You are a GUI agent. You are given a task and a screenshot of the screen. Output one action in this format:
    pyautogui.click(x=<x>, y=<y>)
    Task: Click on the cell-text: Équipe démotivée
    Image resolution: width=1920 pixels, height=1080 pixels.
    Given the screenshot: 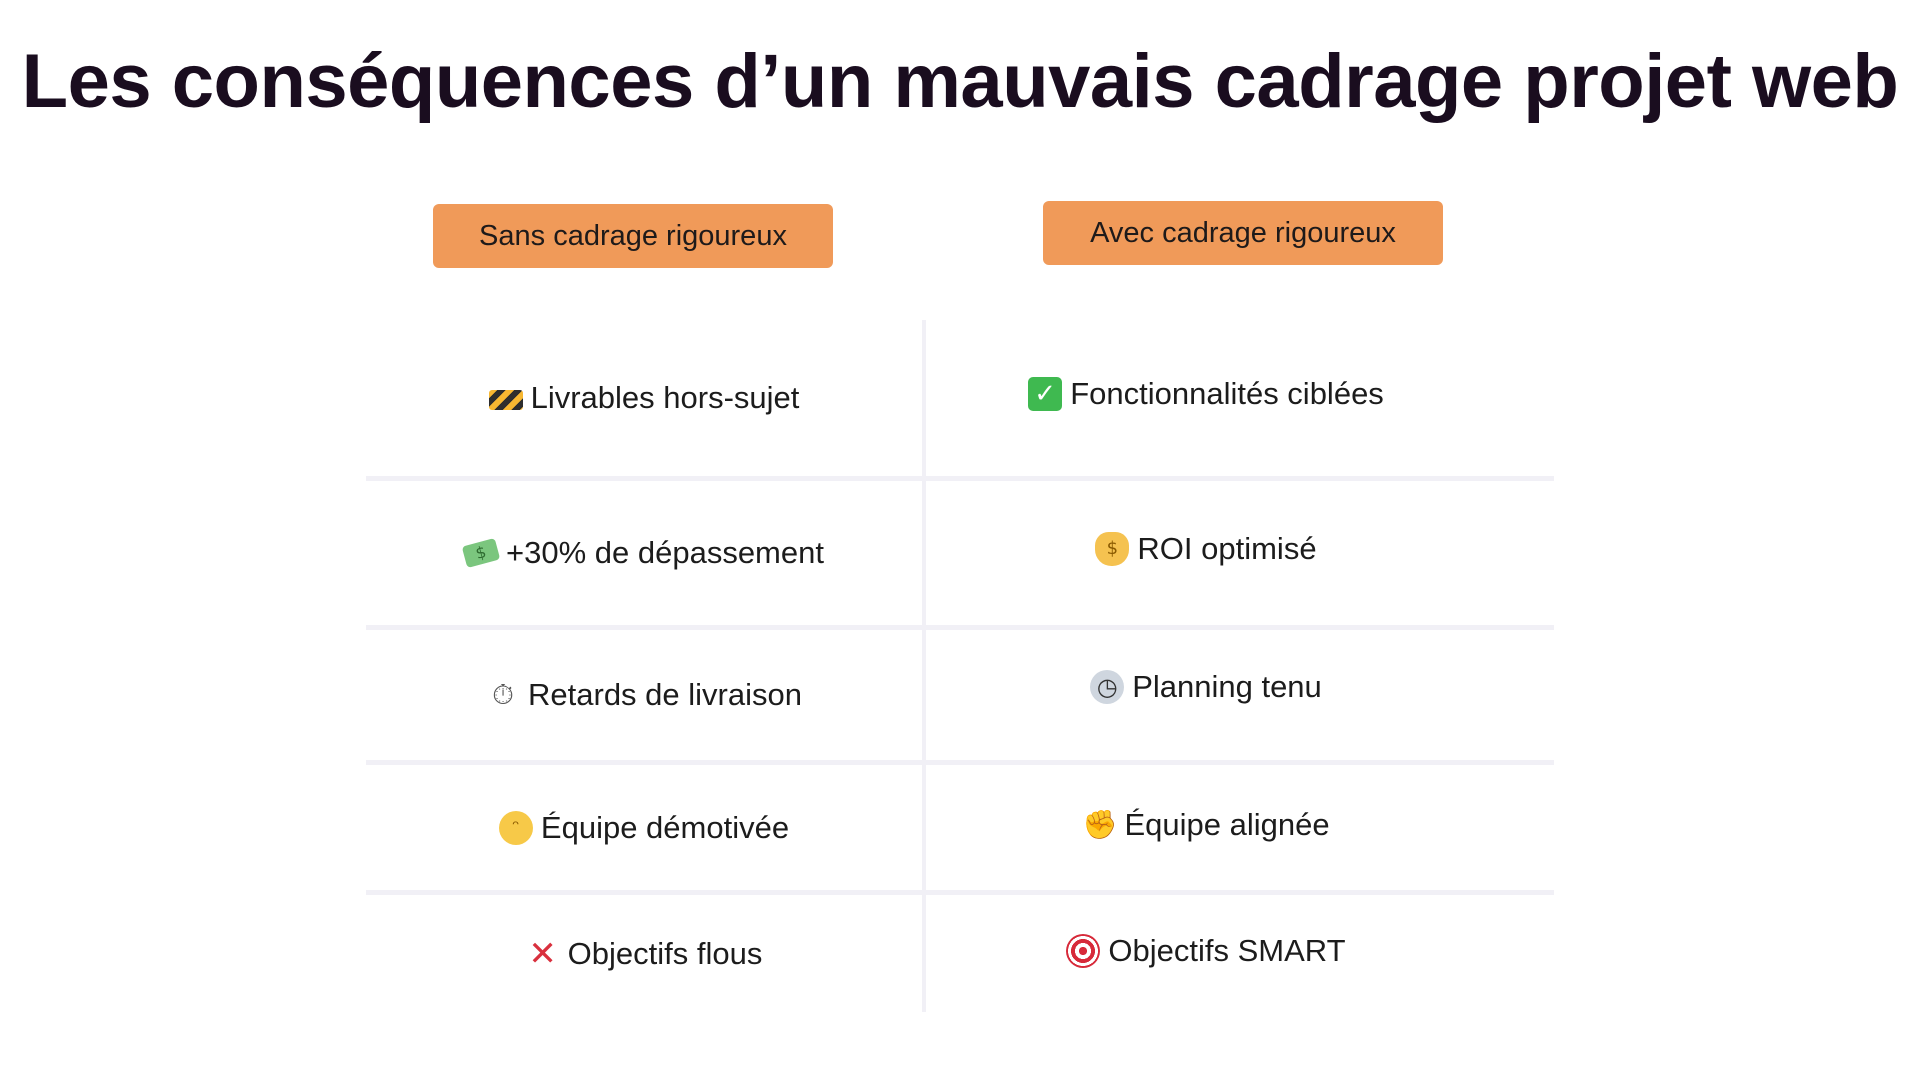 What is the action you would take?
    pyautogui.click(x=665, y=827)
    